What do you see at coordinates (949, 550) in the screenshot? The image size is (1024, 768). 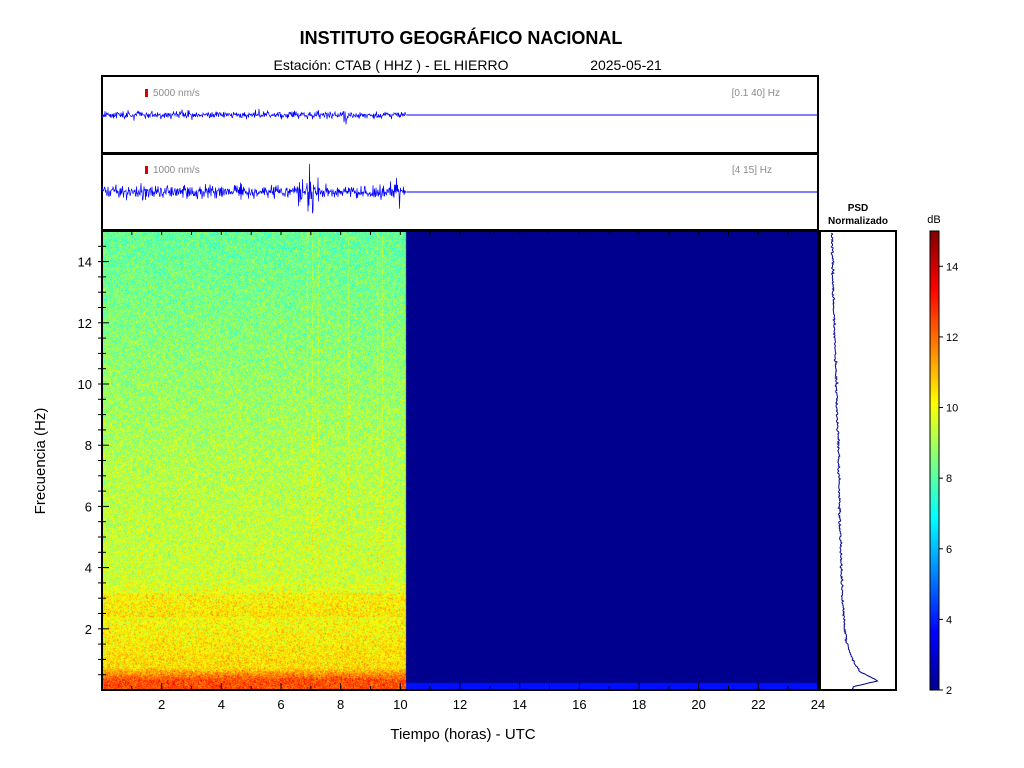 I see `colorbar-tick-label: 6` at bounding box center [949, 550].